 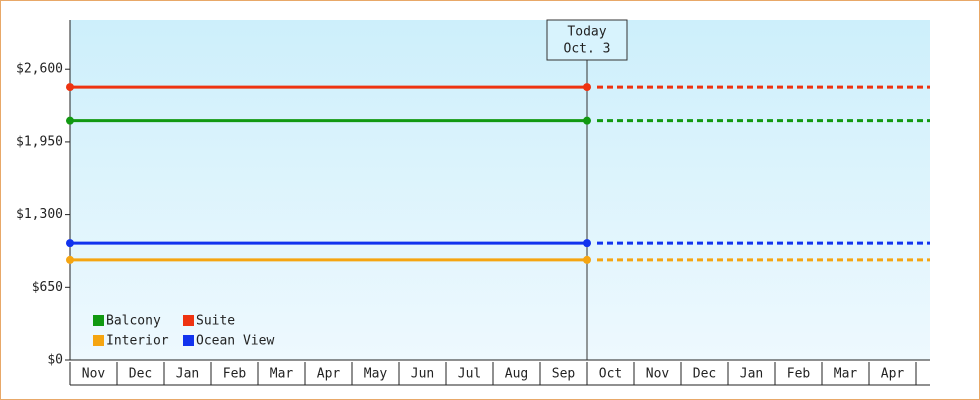 What do you see at coordinates (516, 374) in the screenshot?
I see `x-tick-label: Aug` at bounding box center [516, 374].